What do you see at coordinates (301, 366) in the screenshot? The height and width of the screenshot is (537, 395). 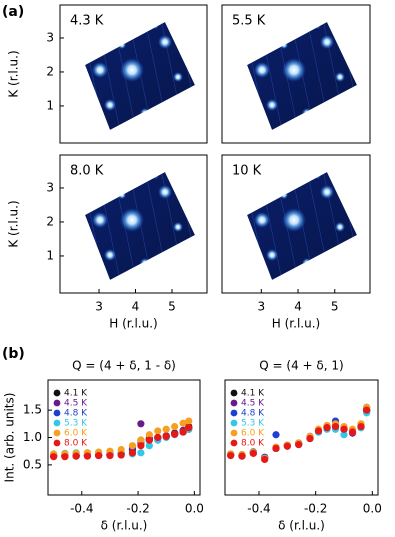 I see `chart-title: Q = (4 + δ, 1)` at bounding box center [301, 366].